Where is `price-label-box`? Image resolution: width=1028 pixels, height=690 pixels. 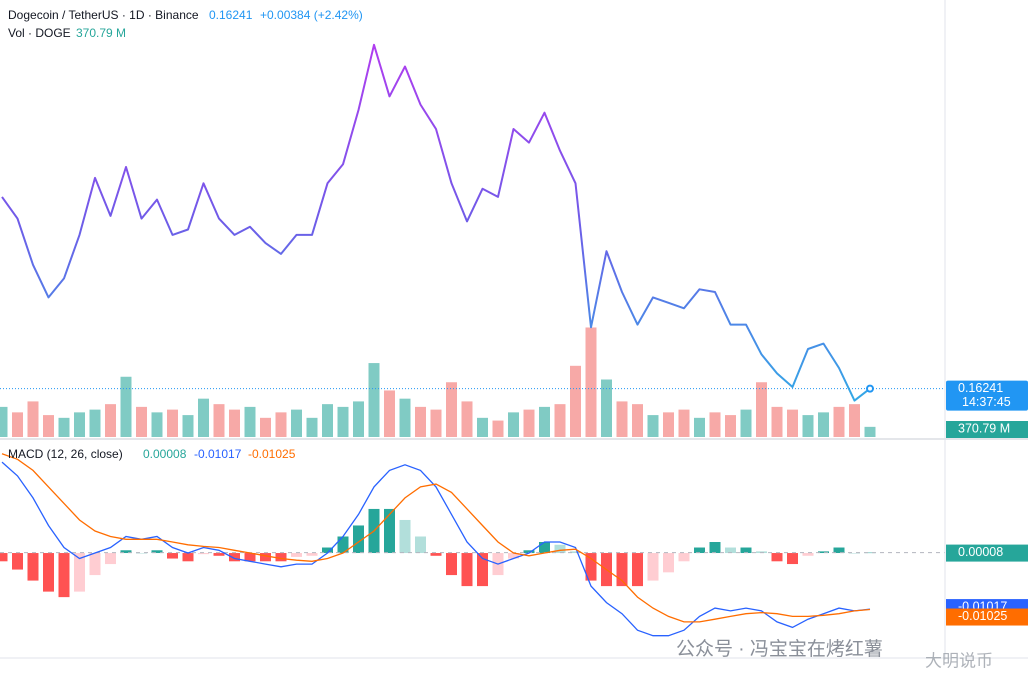 price-label-box is located at coordinates (987, 395).